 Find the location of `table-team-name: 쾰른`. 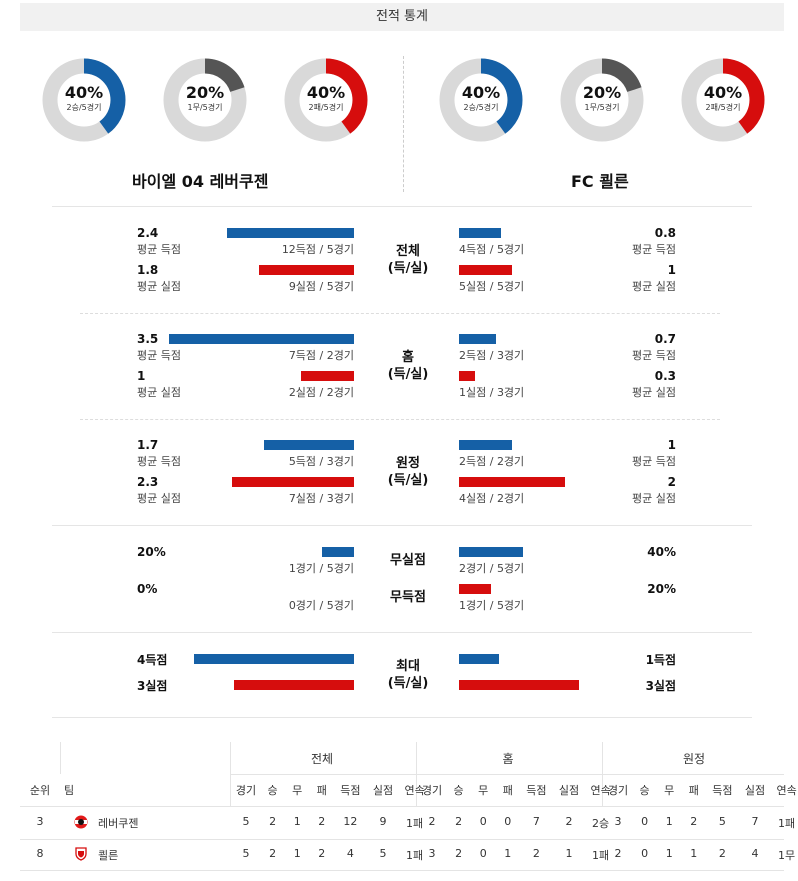

table-team-name: 쾰른 is located at coordinates (108, 855).